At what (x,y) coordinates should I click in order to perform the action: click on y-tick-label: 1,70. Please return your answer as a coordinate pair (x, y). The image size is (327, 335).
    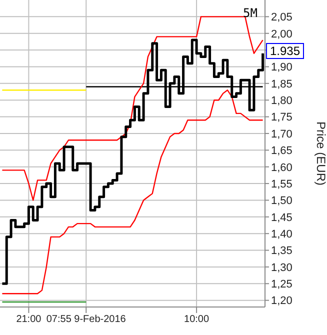
    Looking at the image, I should click on (281, 134).